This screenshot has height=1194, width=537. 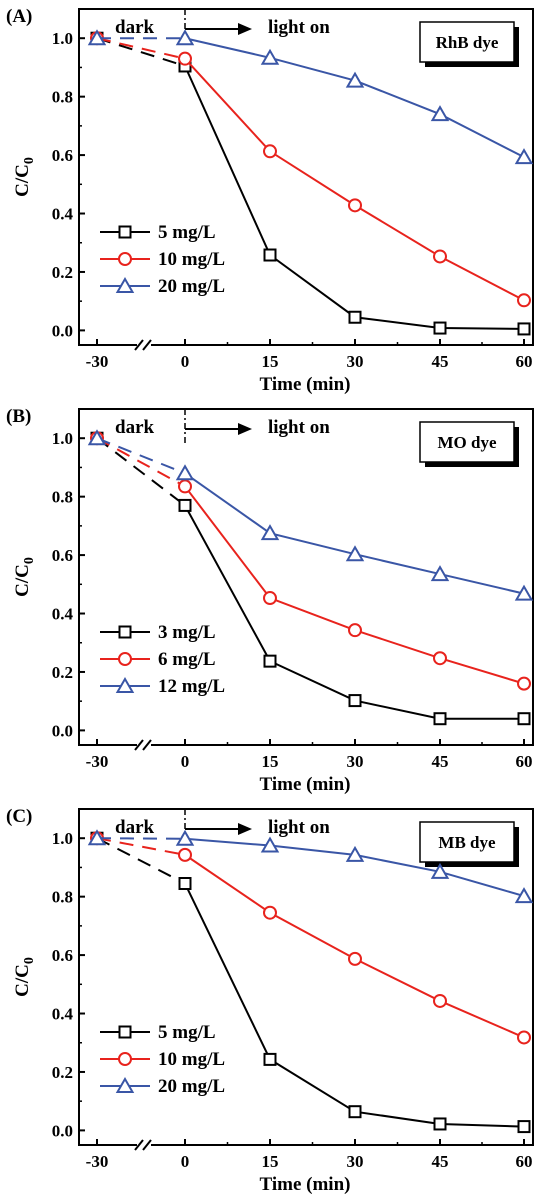 What do you see at coordinates (19, 16) in the screenshot?
I see `panel-label: (A)` at bounding box center [19, 16].